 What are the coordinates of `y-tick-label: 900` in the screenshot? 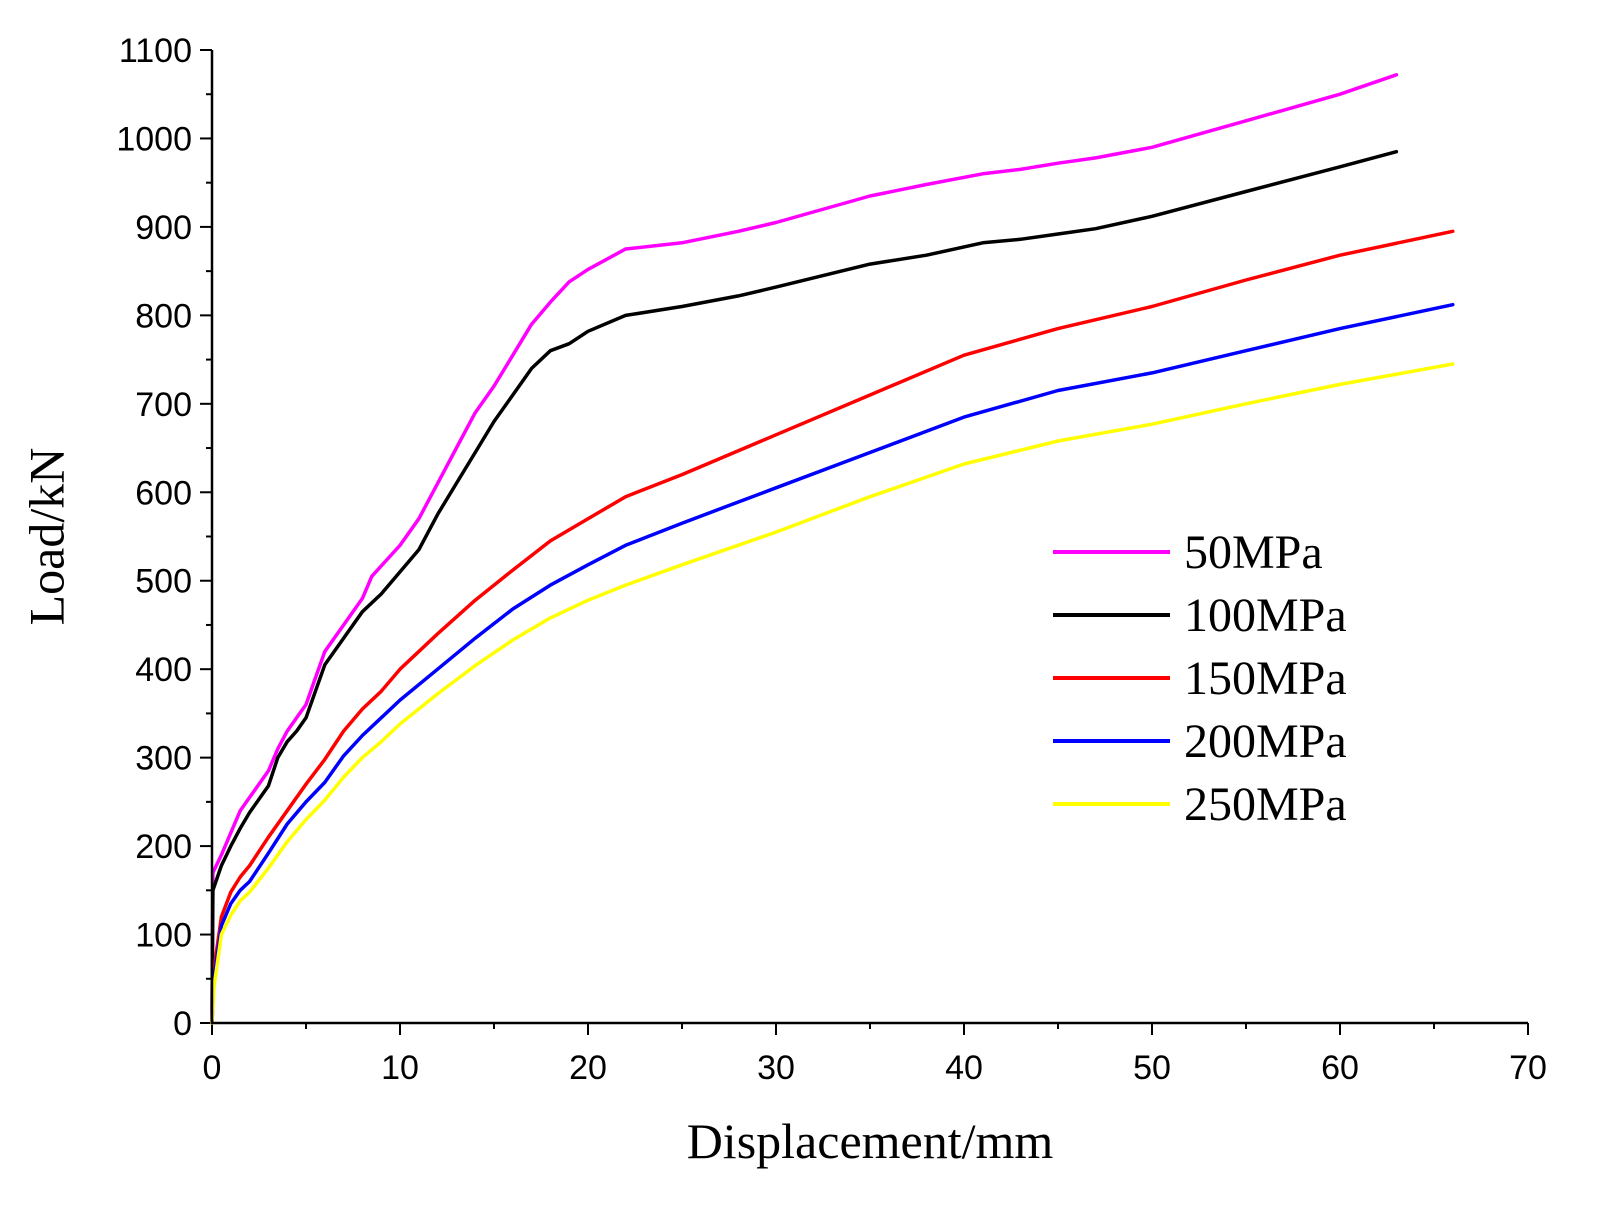 It's located at (163, 228).